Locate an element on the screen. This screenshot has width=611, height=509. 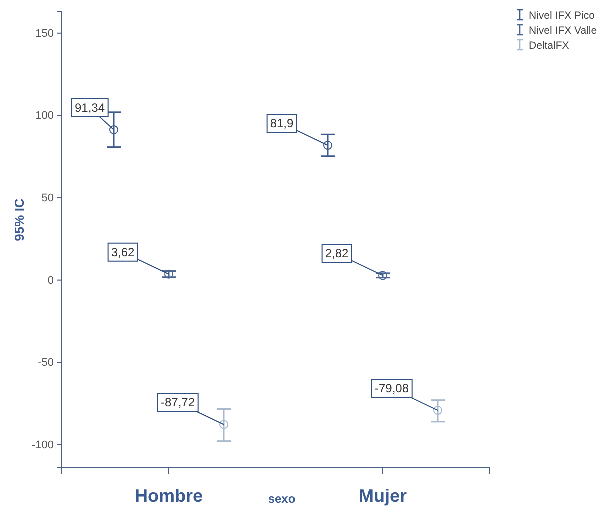
y-tick-label: 150 is located at coordinates (45, 34).